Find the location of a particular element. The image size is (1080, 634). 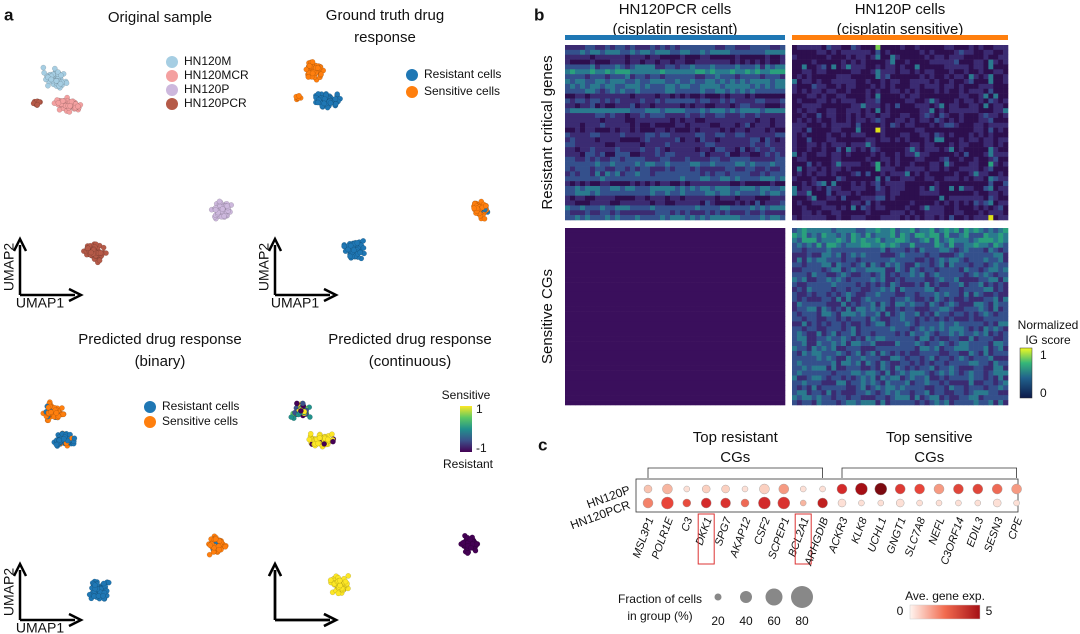

group-bar is located at coordinates (675, 37).